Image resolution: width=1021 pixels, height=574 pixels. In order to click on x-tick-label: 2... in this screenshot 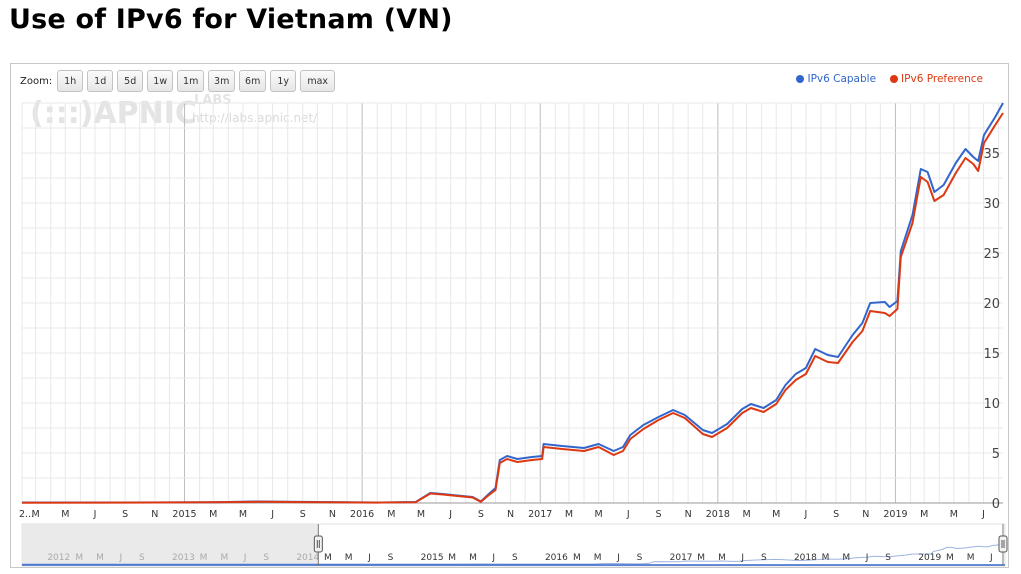, I will do `click(26, 514)`.